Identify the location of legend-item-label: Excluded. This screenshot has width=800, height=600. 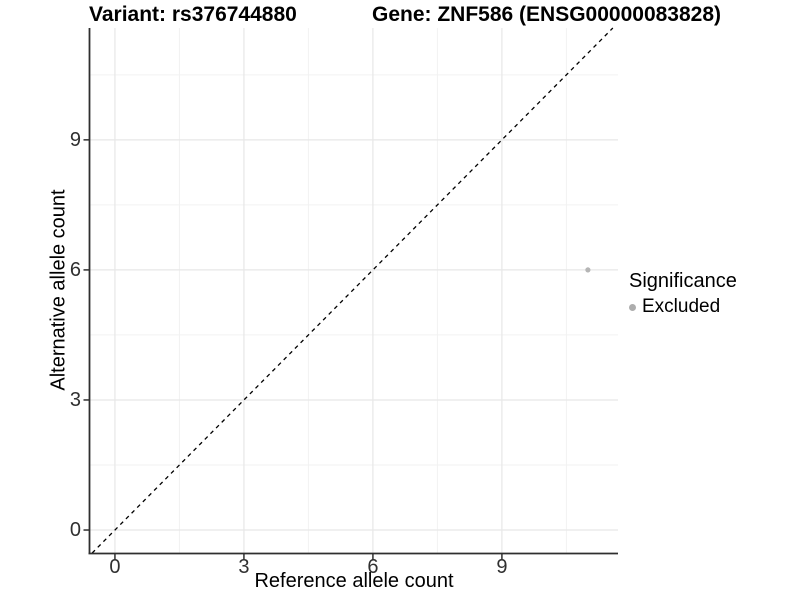
(681, 306).